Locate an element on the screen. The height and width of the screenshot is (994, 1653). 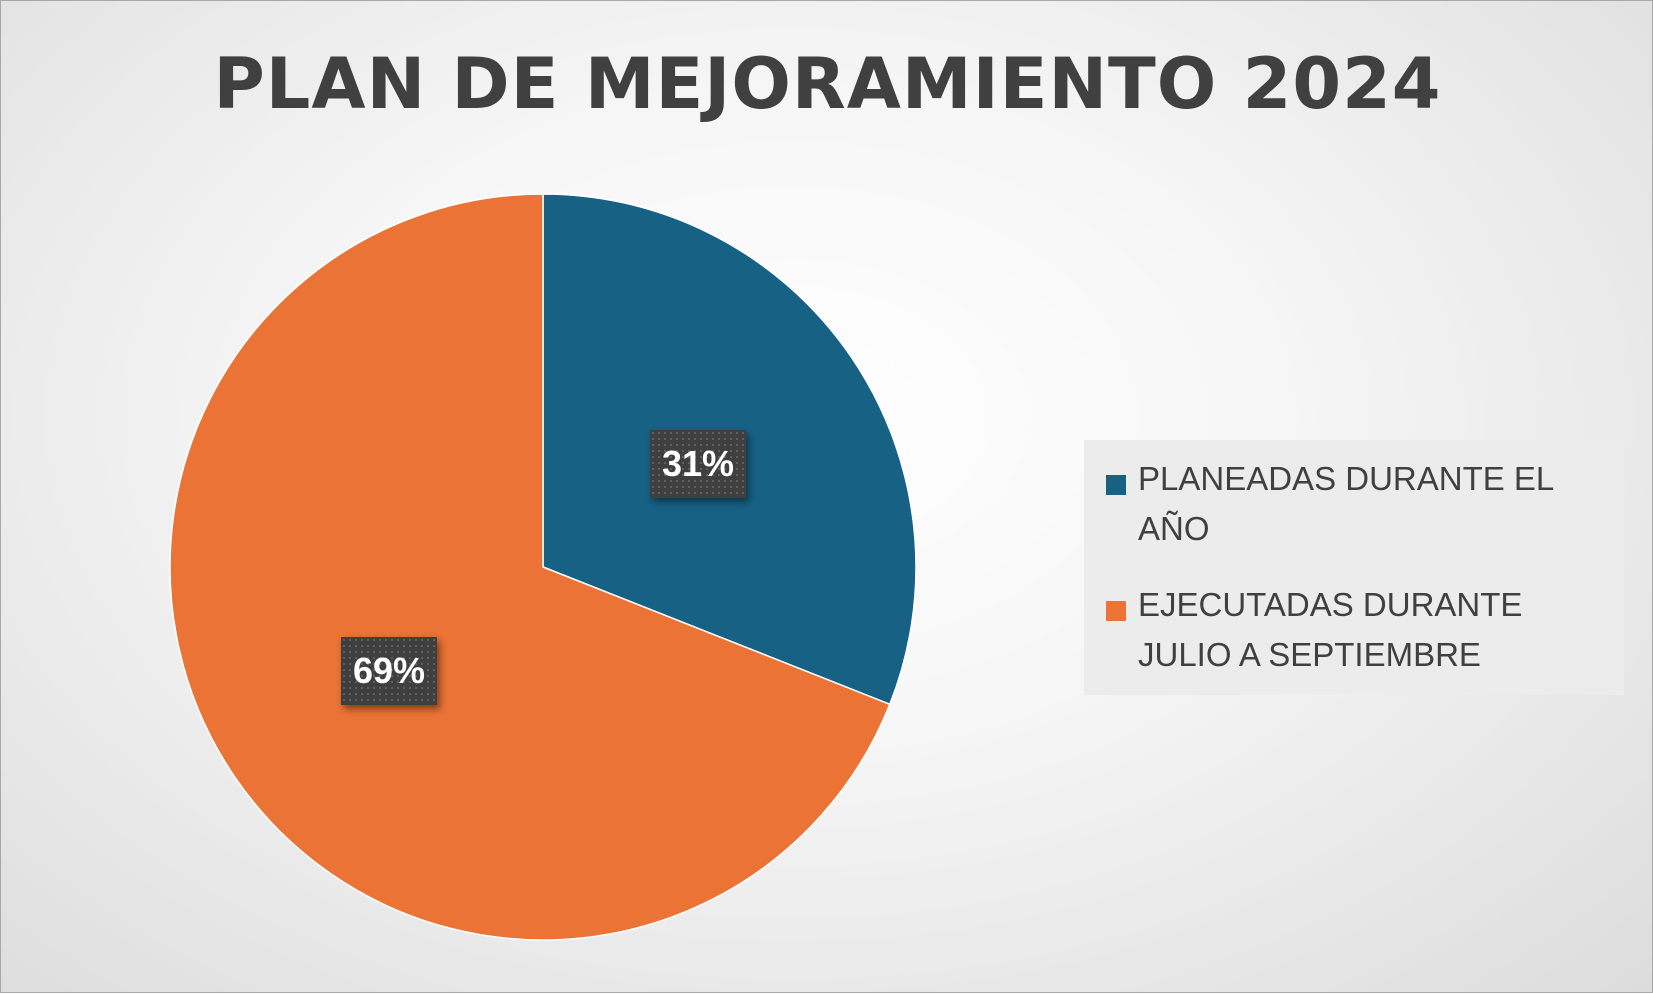
data-label-planeadas: 31% is located at coordinates (698, 464).